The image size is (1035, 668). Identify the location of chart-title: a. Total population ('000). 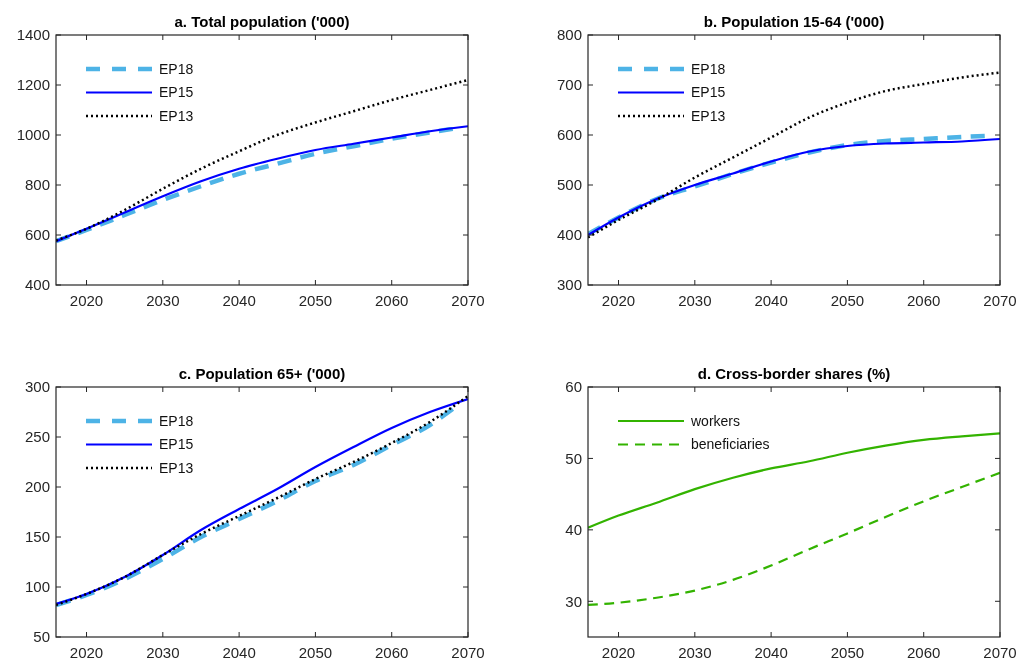
(262, 21).